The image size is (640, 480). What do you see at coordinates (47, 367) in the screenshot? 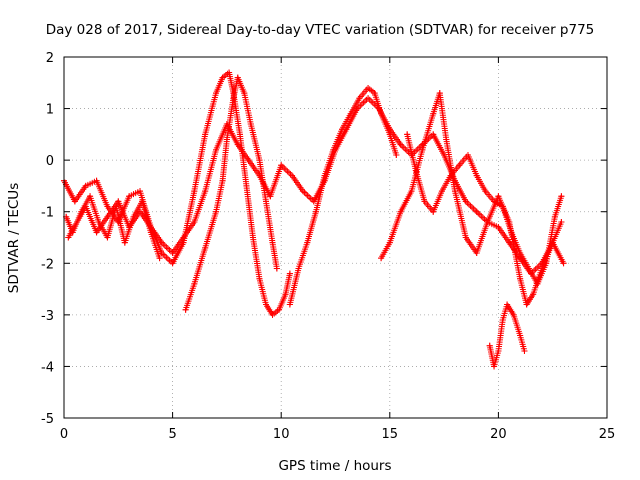
I see `y-tick-label: -4` at bounding box center [47, 367].